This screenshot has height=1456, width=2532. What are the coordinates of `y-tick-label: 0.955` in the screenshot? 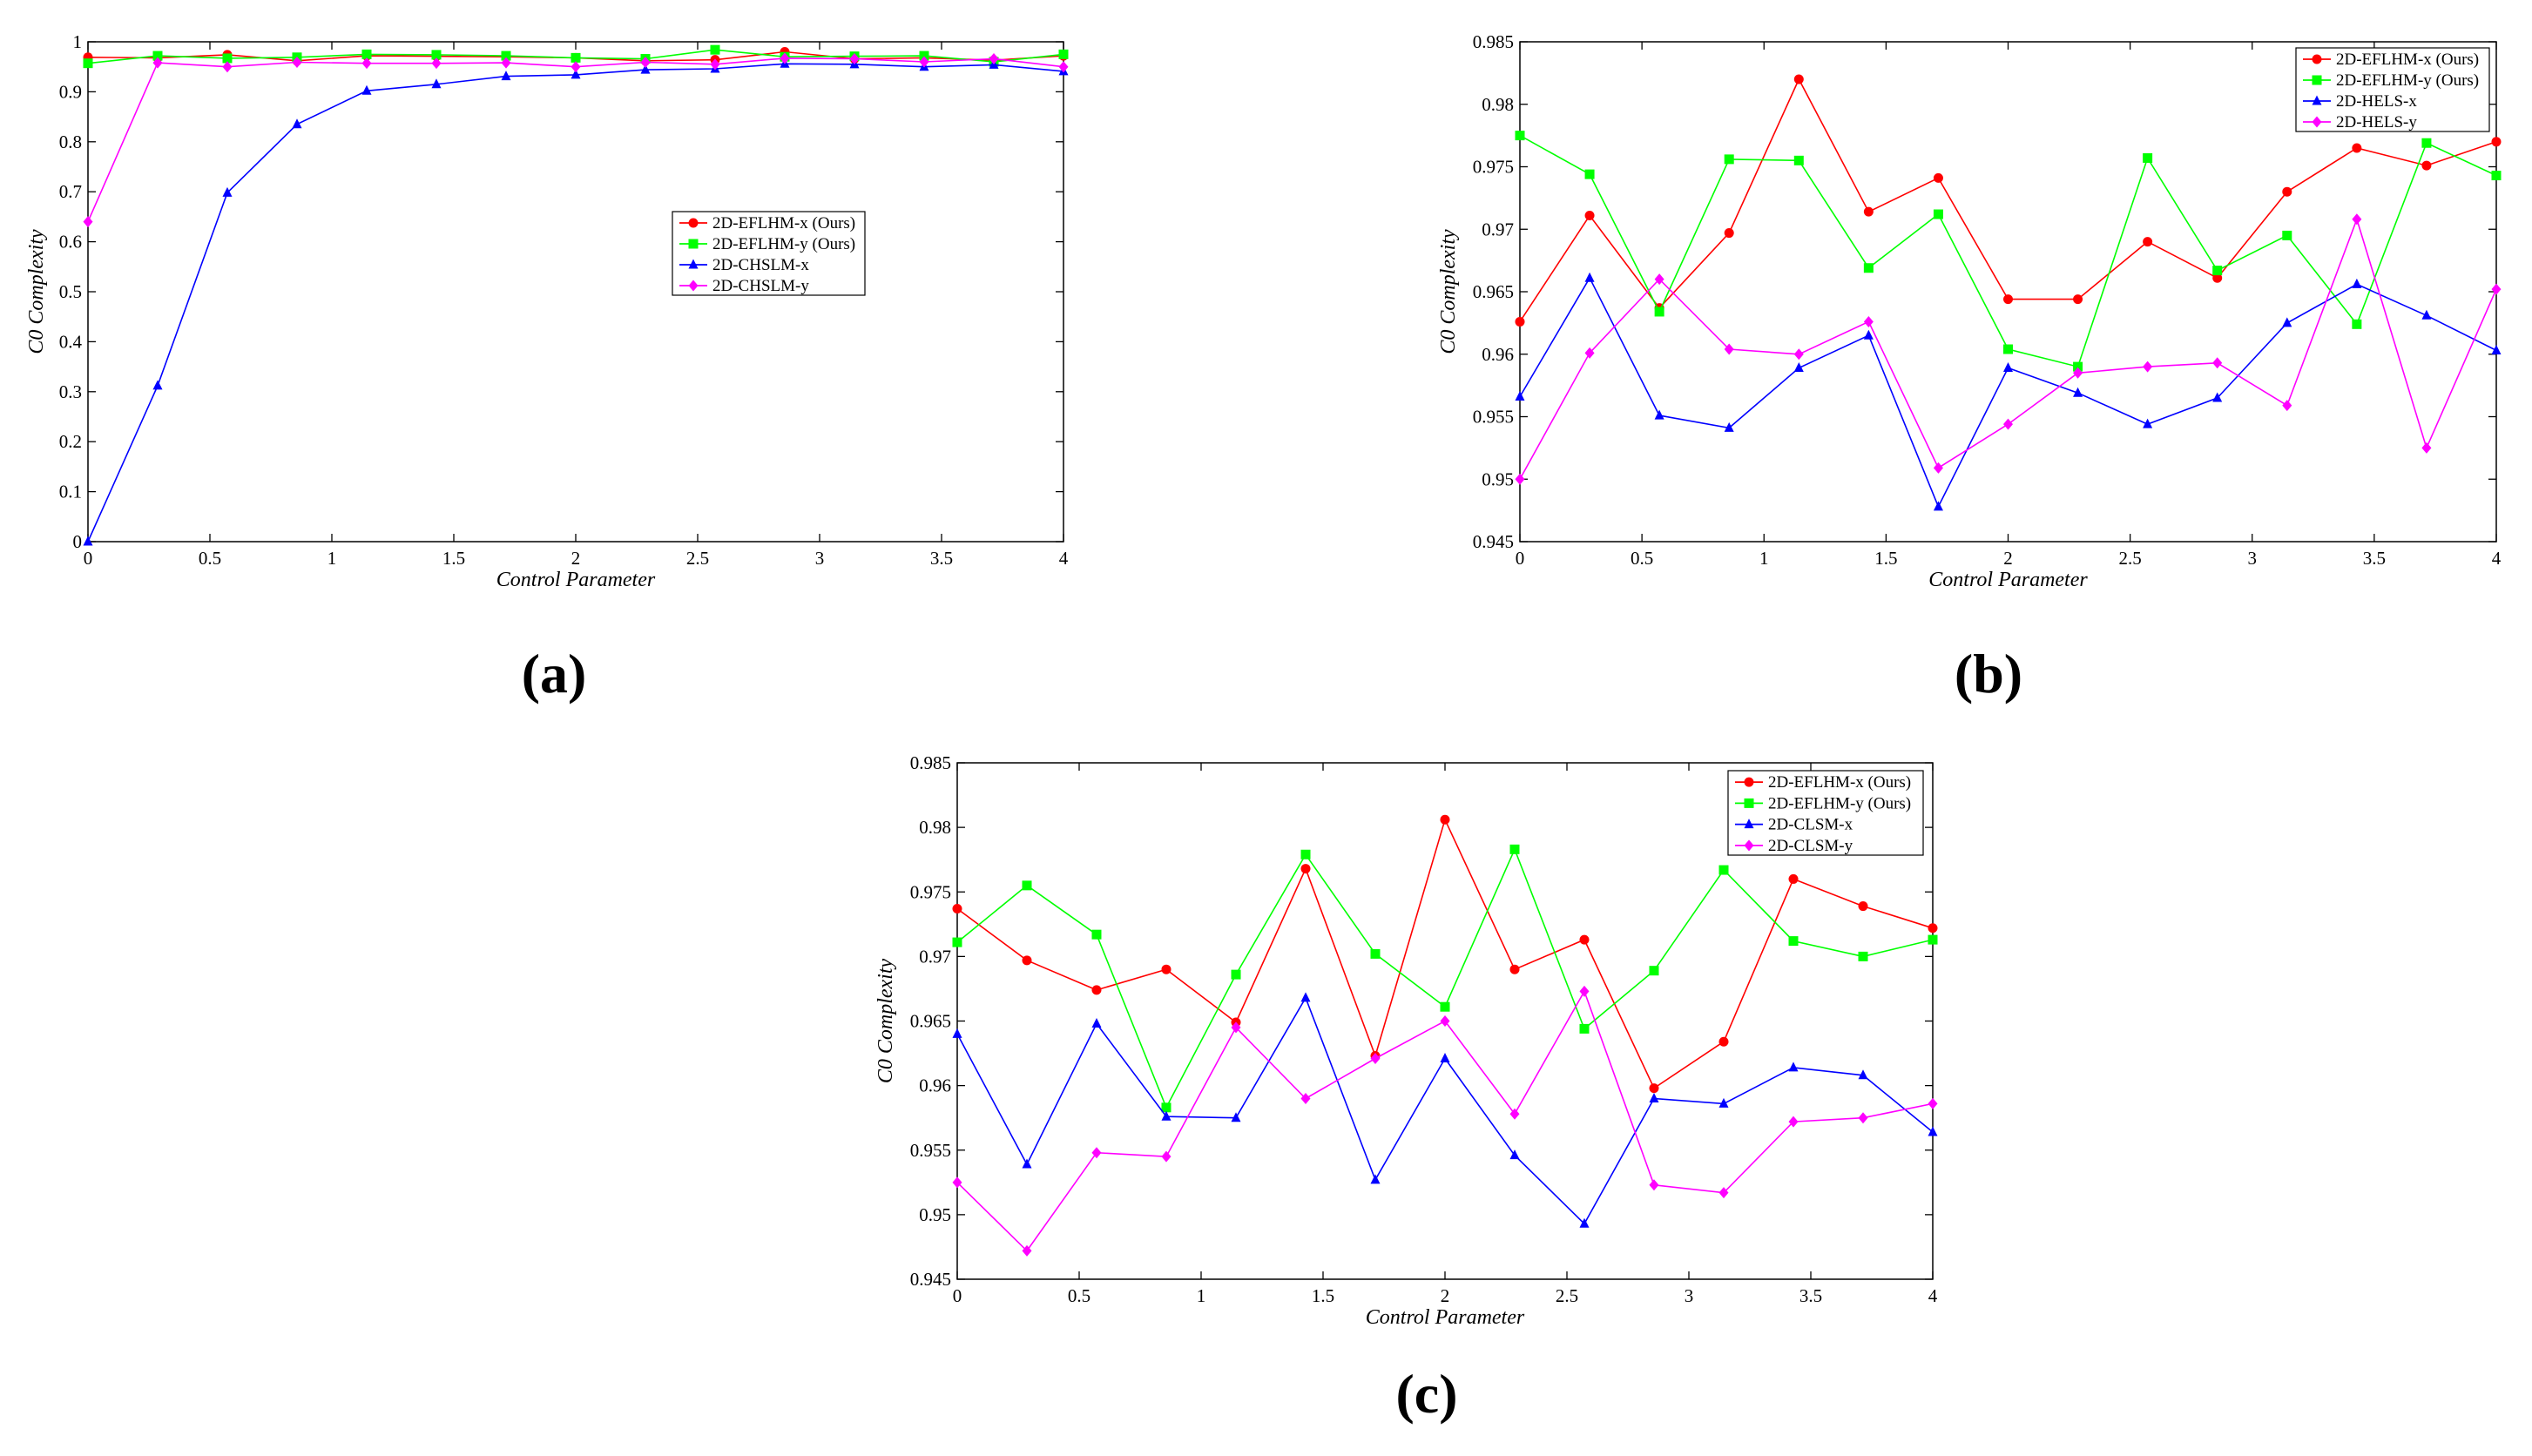 It's located at (930, 1150).